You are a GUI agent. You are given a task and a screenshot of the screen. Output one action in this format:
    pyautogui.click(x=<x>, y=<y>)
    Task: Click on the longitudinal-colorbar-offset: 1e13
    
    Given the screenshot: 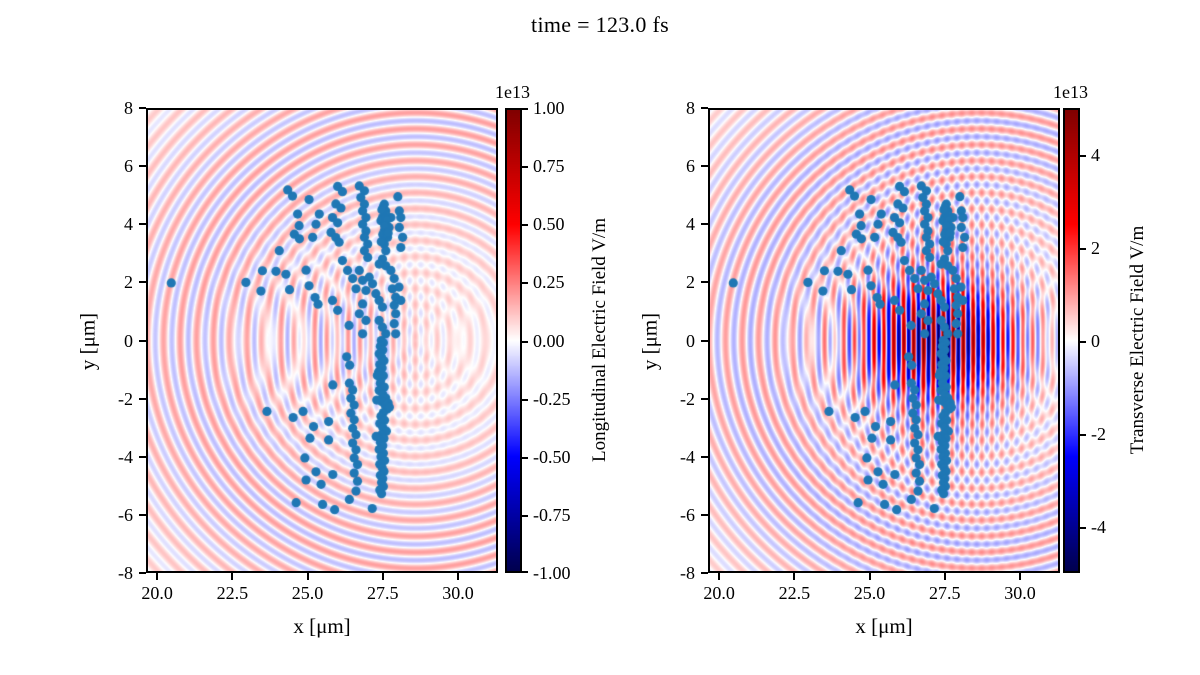 What is the action you would take?
    pyautogui.click(x=512, y=92)
    